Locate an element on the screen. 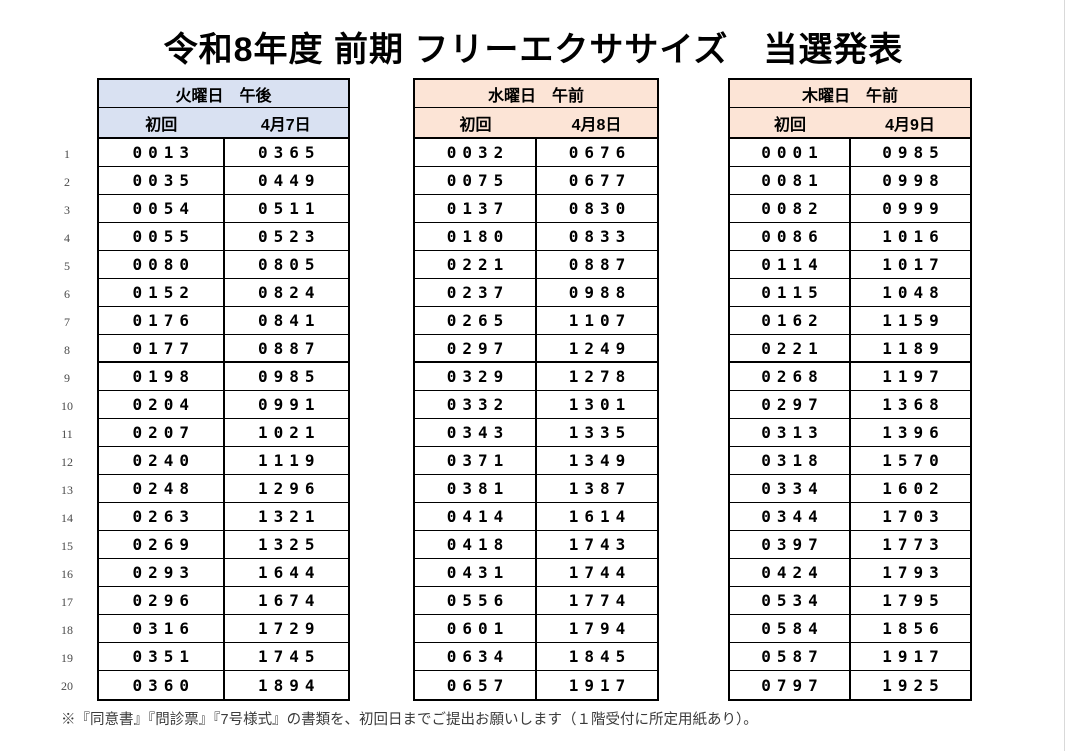 Image resolution: width=1067 pixels, height=751 pixels. table-row: 0055 0523 is located at coordinates (223, 237).